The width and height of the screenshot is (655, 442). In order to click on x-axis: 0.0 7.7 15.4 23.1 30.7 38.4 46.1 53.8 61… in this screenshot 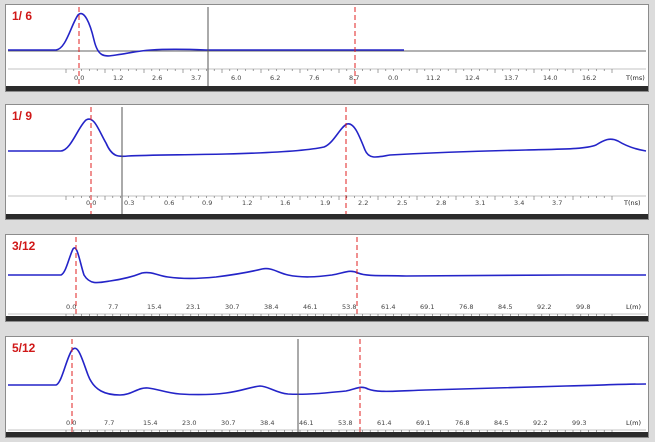, I will do `click(353, 307)`.